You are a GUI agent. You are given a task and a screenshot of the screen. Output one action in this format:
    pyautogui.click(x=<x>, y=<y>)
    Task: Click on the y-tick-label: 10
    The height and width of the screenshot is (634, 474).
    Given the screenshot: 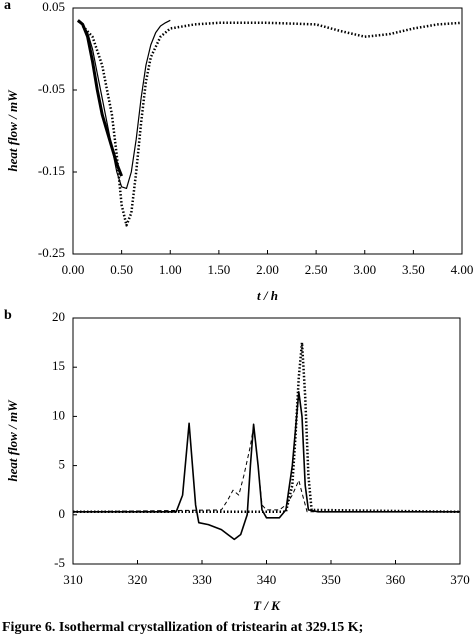 What is the action you would take?
    pyautogui.click(x=58, y=414)
    